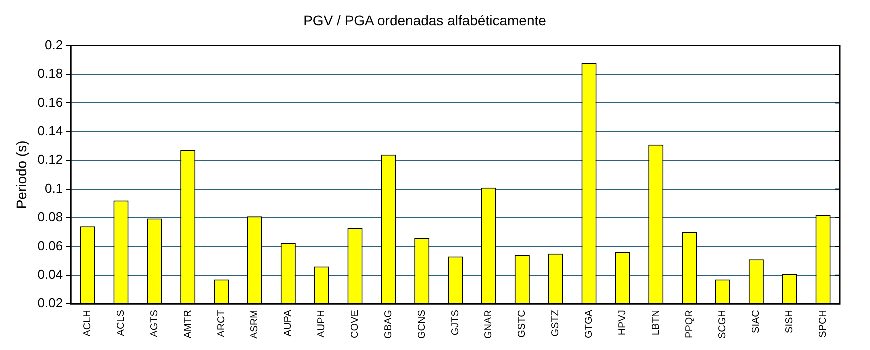  Describe the element at coordinates (690, 324) in the screenshot. I see `x-tick-label: PPQR` at that location.